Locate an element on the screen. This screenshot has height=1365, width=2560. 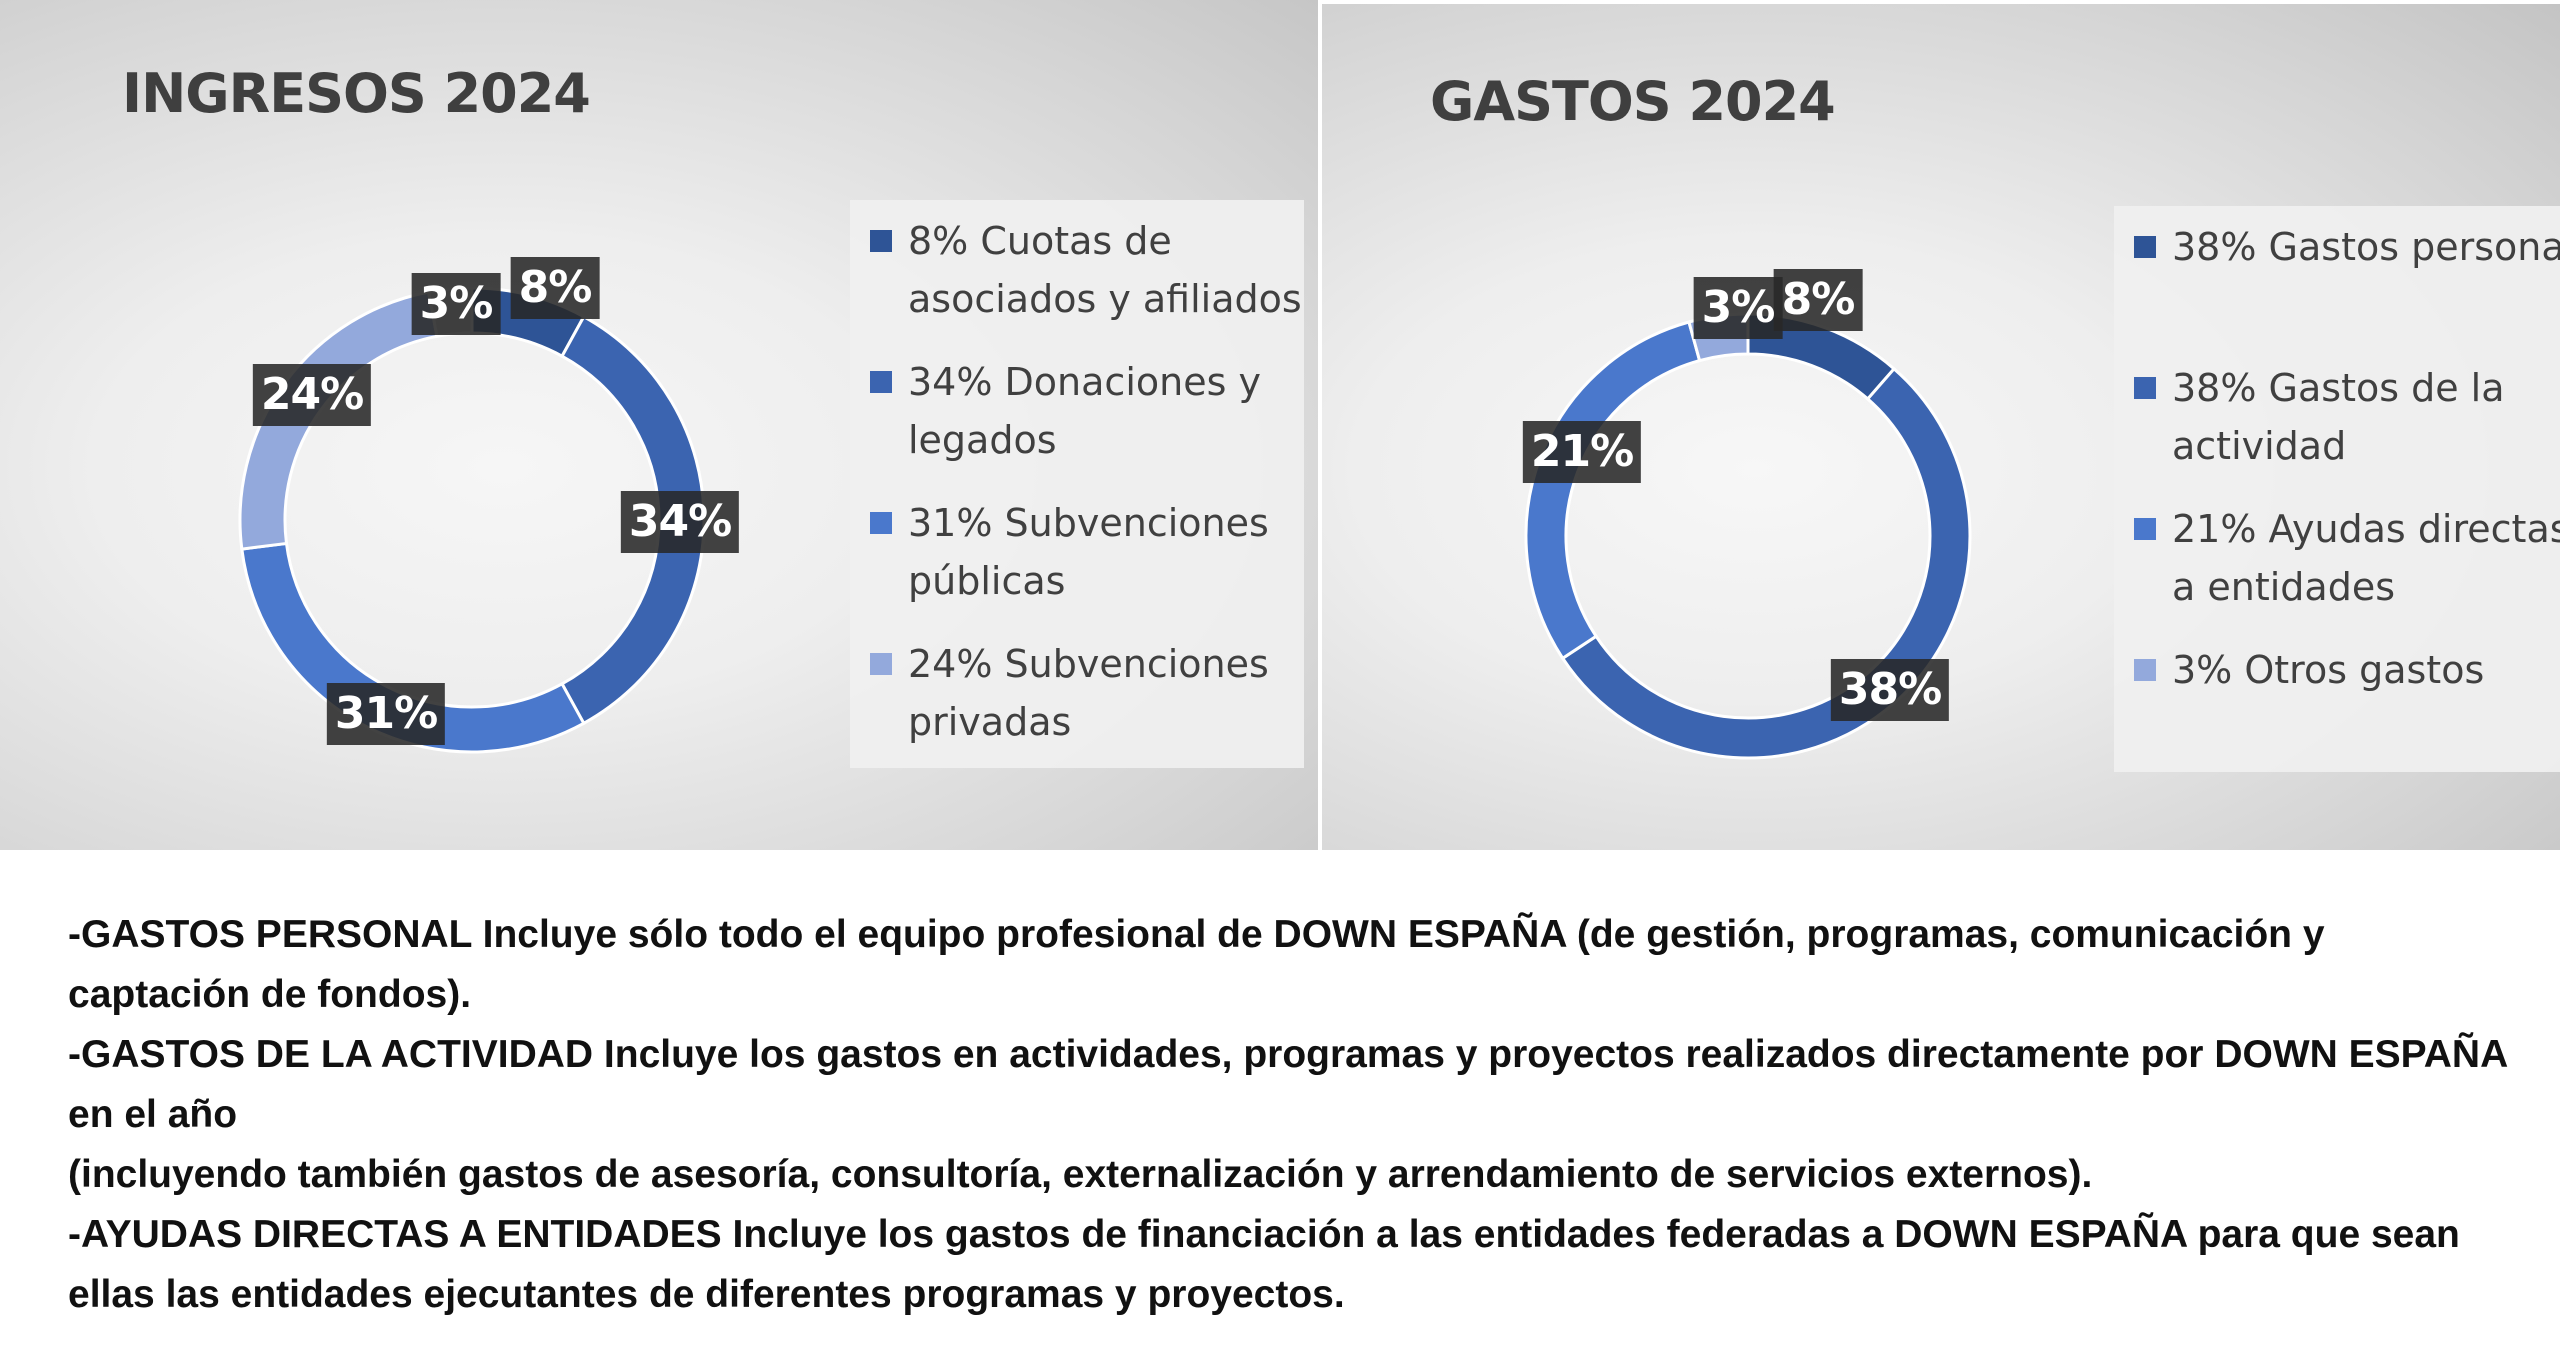
legend-label: 24% Subvenciones privadas is located at coordinates (1088, 693).